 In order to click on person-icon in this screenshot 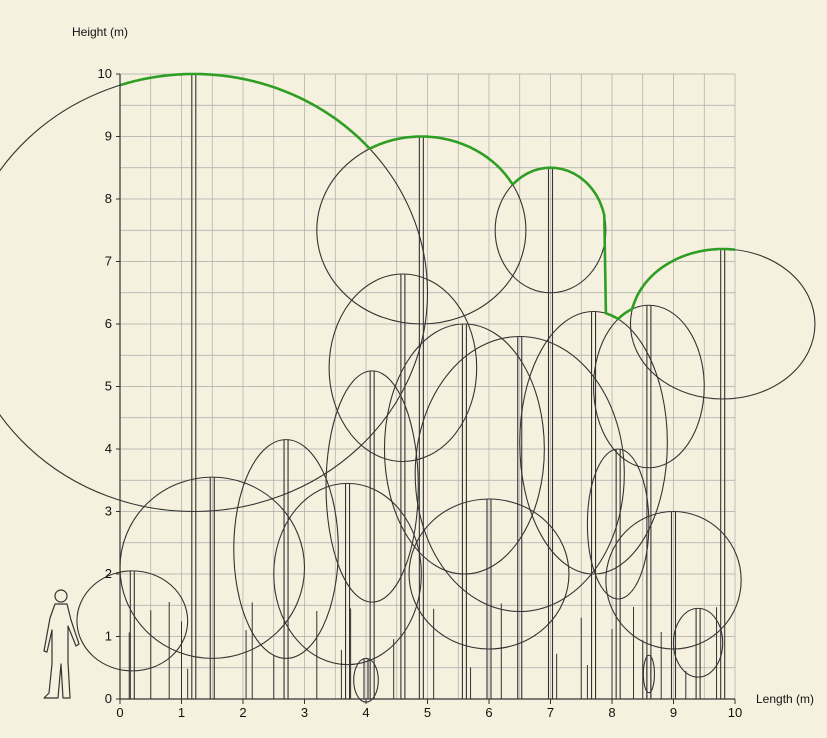, I will do `click(61, 644)`.